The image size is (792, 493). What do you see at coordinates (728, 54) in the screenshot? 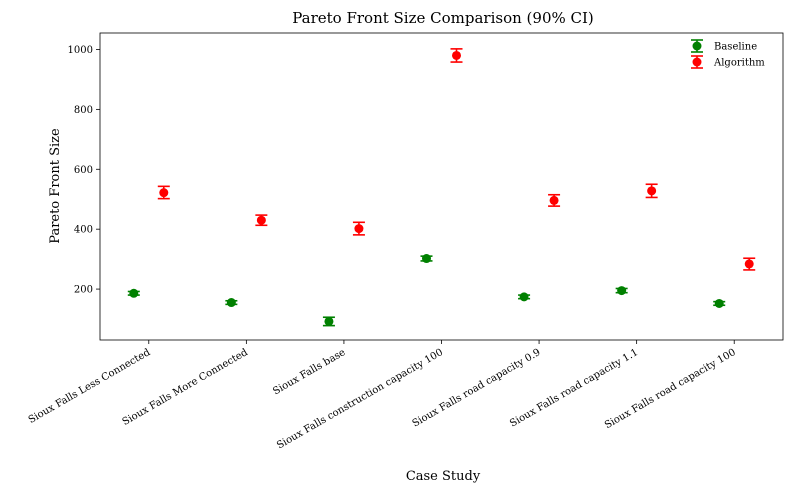
I see `legend: Baseline Algorithm` at bounding box center [728, 54].